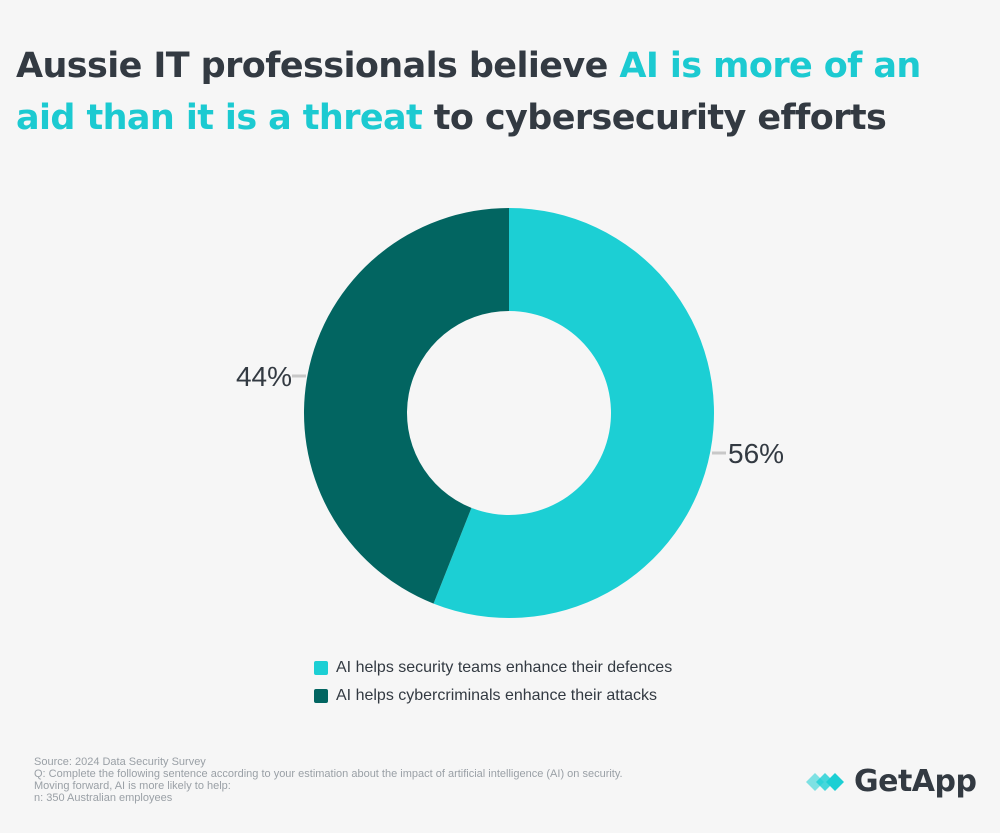  What do you see at coordinates (468, 92) in the screenshot?
I see `title-highlight: AI is more of an aid than it is a threat` at bounding box center [468, 92].